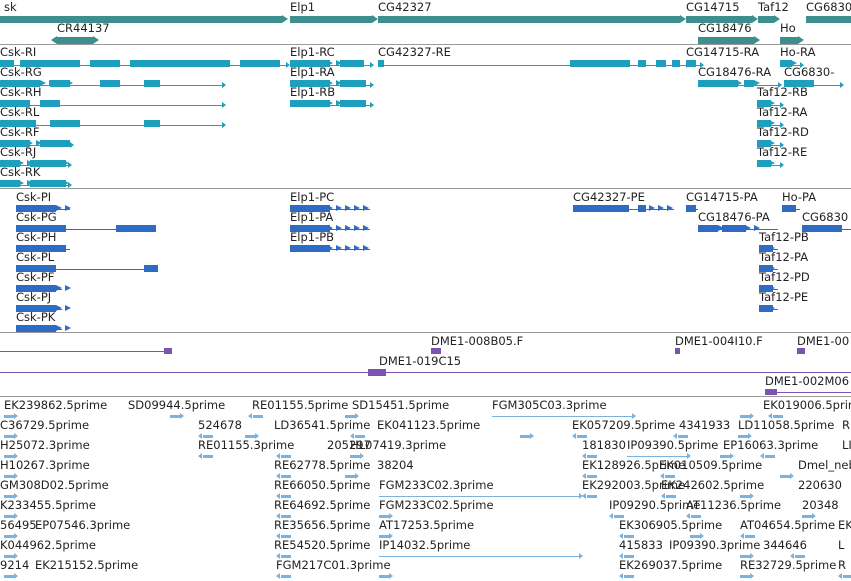 The image size is (851, 581). I want to click on cg14715-gene-bar, so click(719, 19).